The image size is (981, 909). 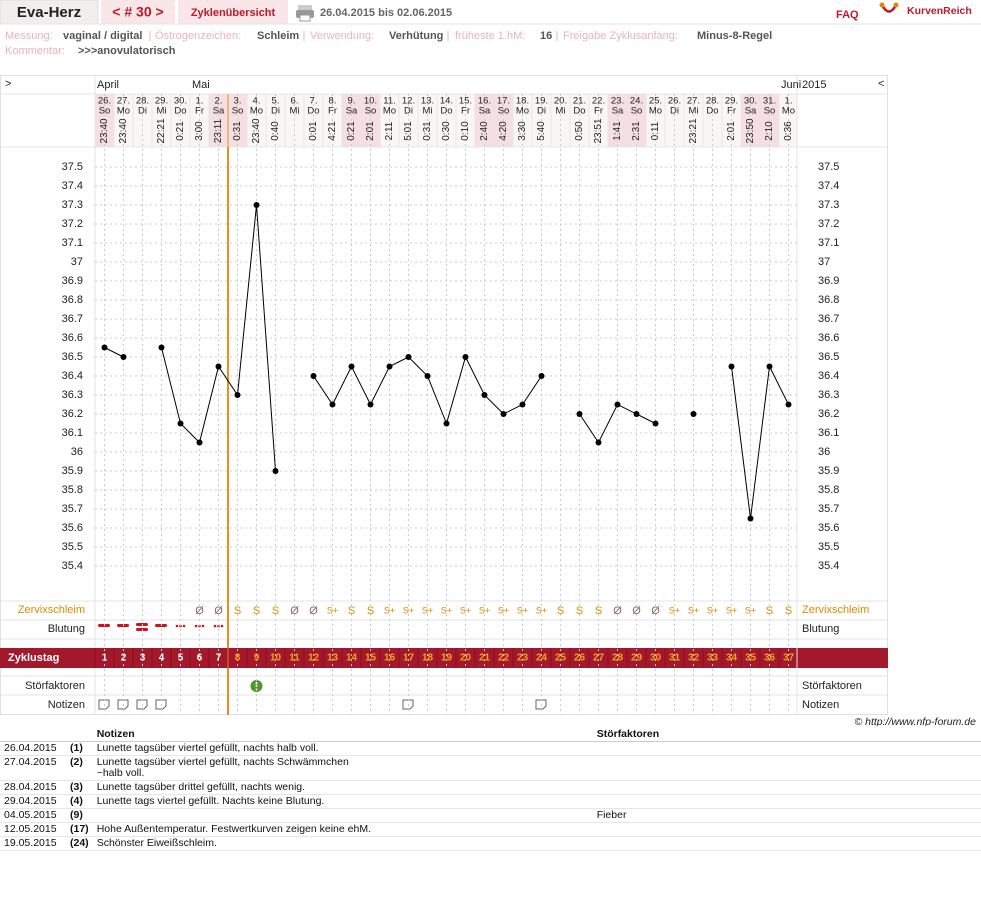 What do you see at coordinates (8, 84) in the screenshot?
I see `prev-button: >` at bounding box center [8, 84].